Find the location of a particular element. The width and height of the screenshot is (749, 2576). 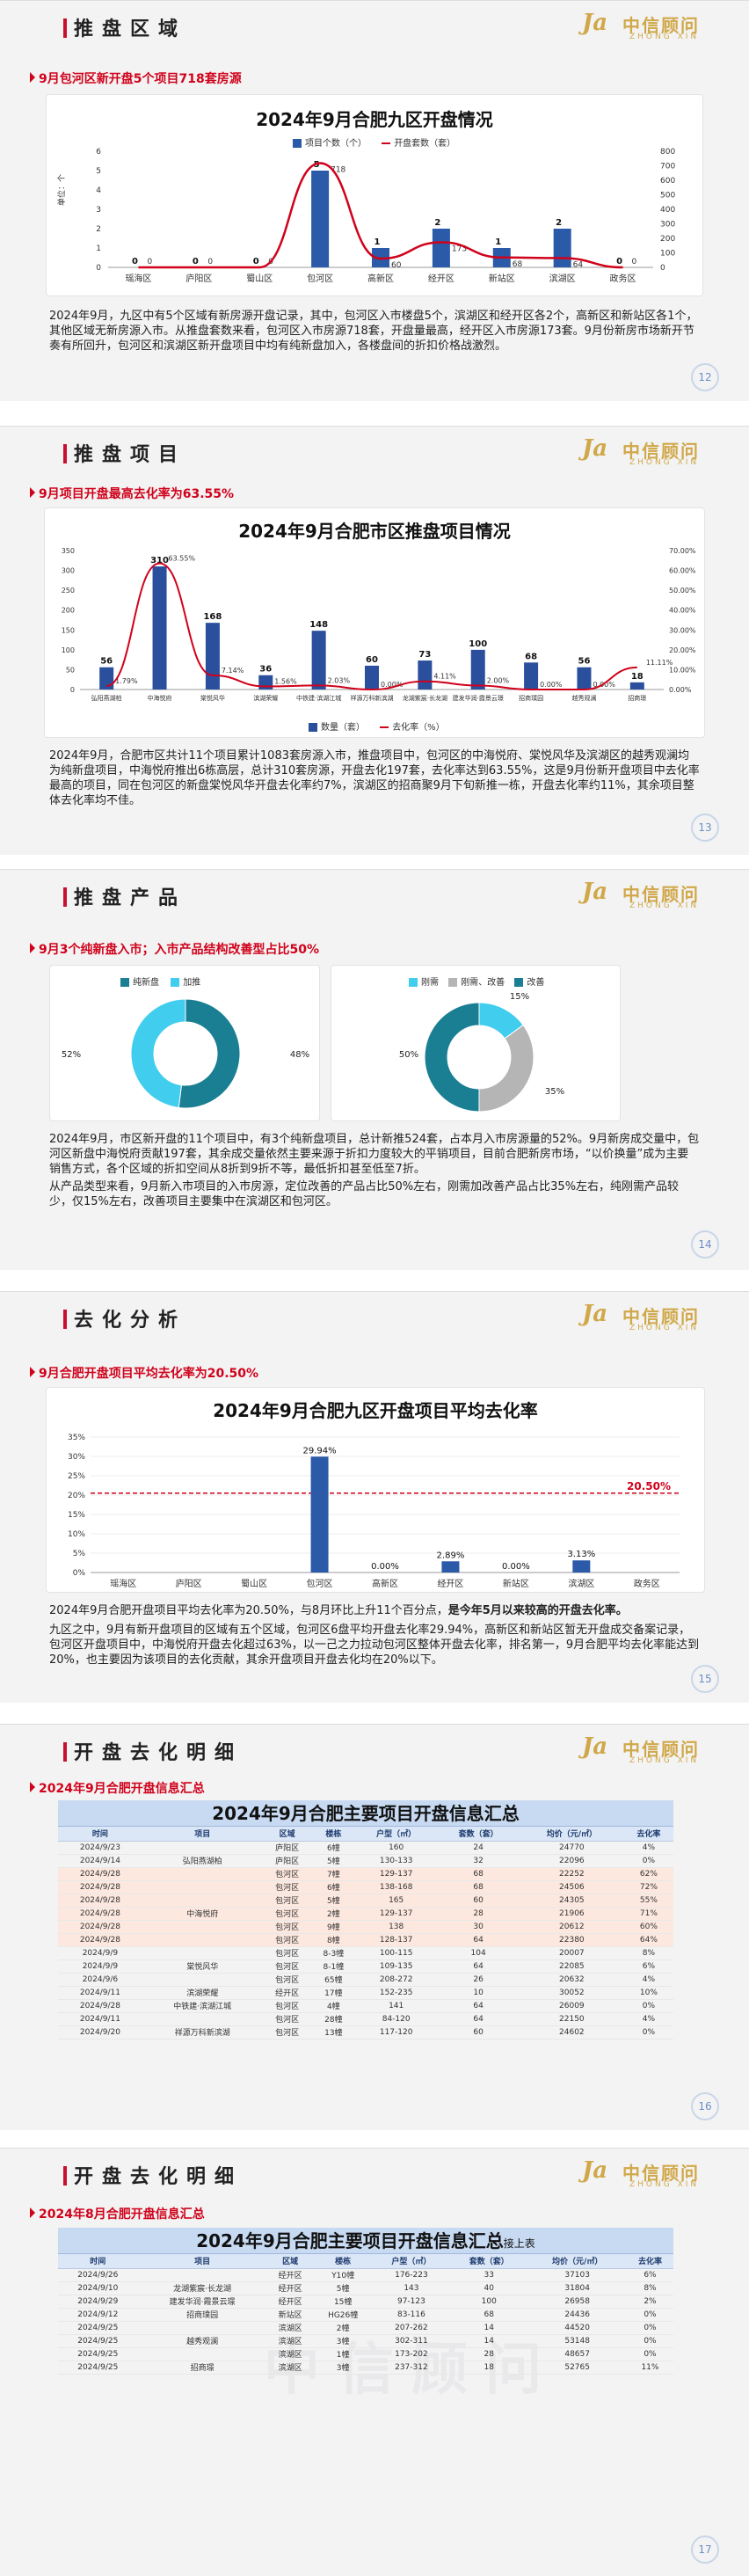

table-cell: 祥源万科新滨湖 is located at coordinates (202, 2032).